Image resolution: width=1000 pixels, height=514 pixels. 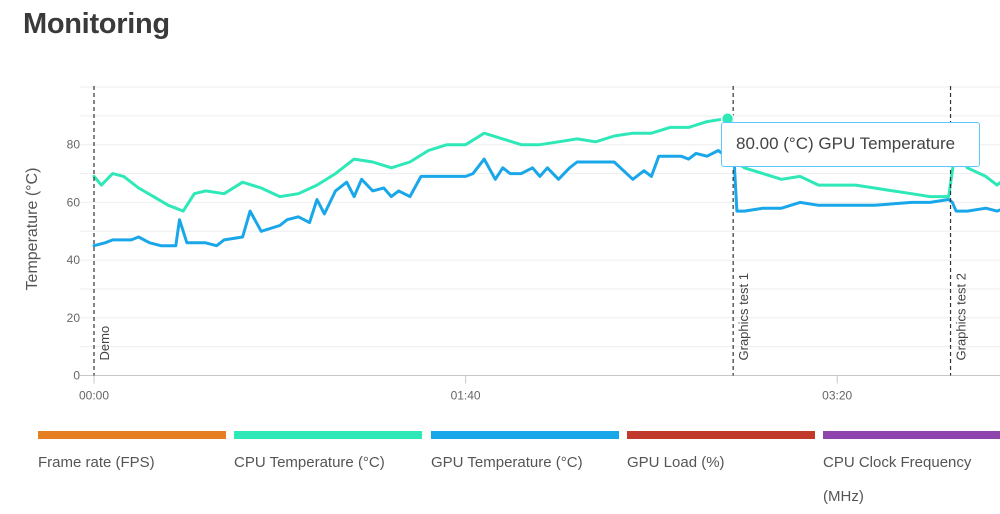 I want to click on y-axis-label: Temperature (°C), so click(x=32, y=229).